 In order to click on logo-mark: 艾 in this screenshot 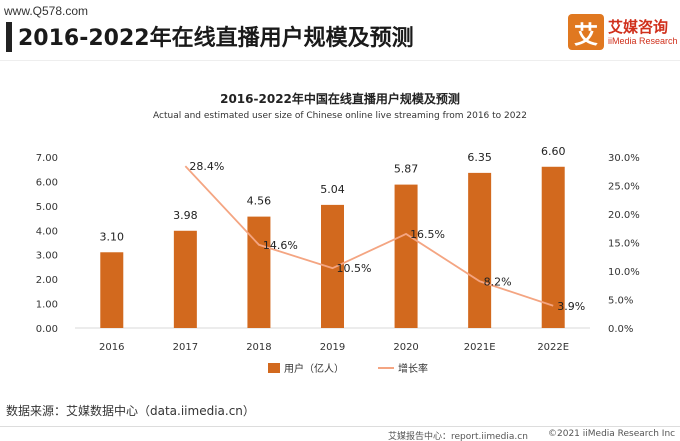, I will do `click(586, 32)`.